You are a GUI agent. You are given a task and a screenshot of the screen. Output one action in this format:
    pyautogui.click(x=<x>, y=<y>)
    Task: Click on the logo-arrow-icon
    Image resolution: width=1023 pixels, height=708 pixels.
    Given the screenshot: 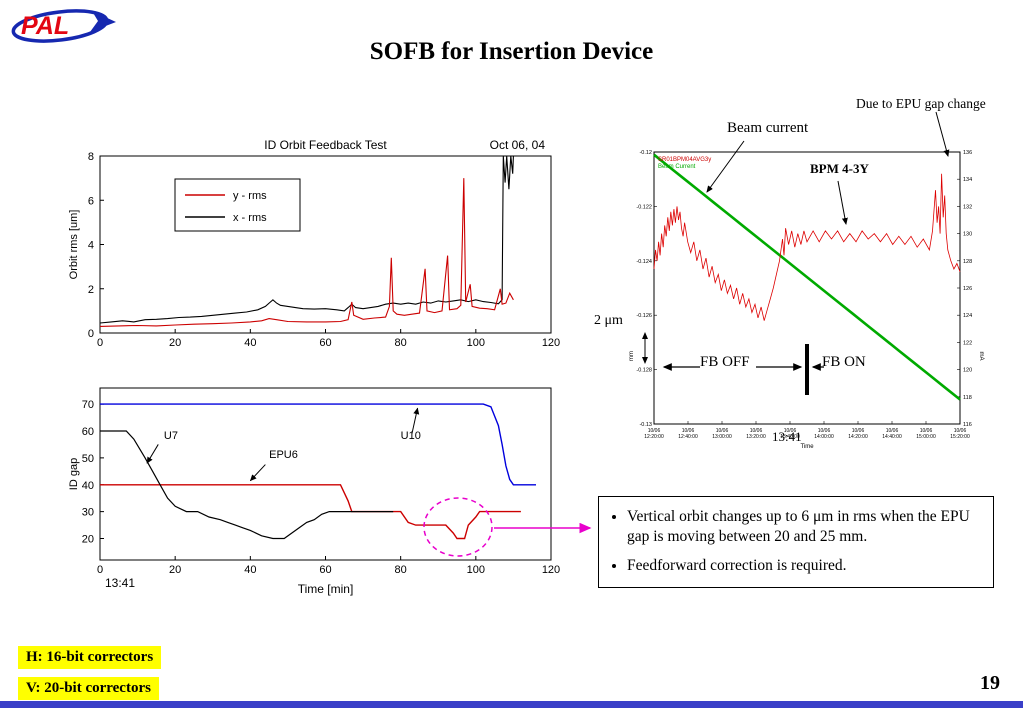 What is the action you would take?
    pyautogui.click(x=103, y=21)
    